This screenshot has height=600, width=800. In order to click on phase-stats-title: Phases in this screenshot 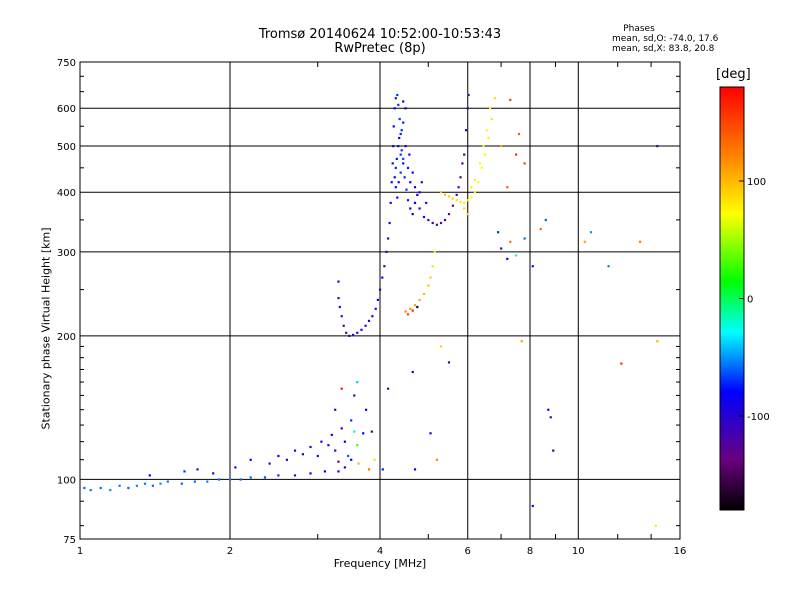, I will do `click(639, 29)`.